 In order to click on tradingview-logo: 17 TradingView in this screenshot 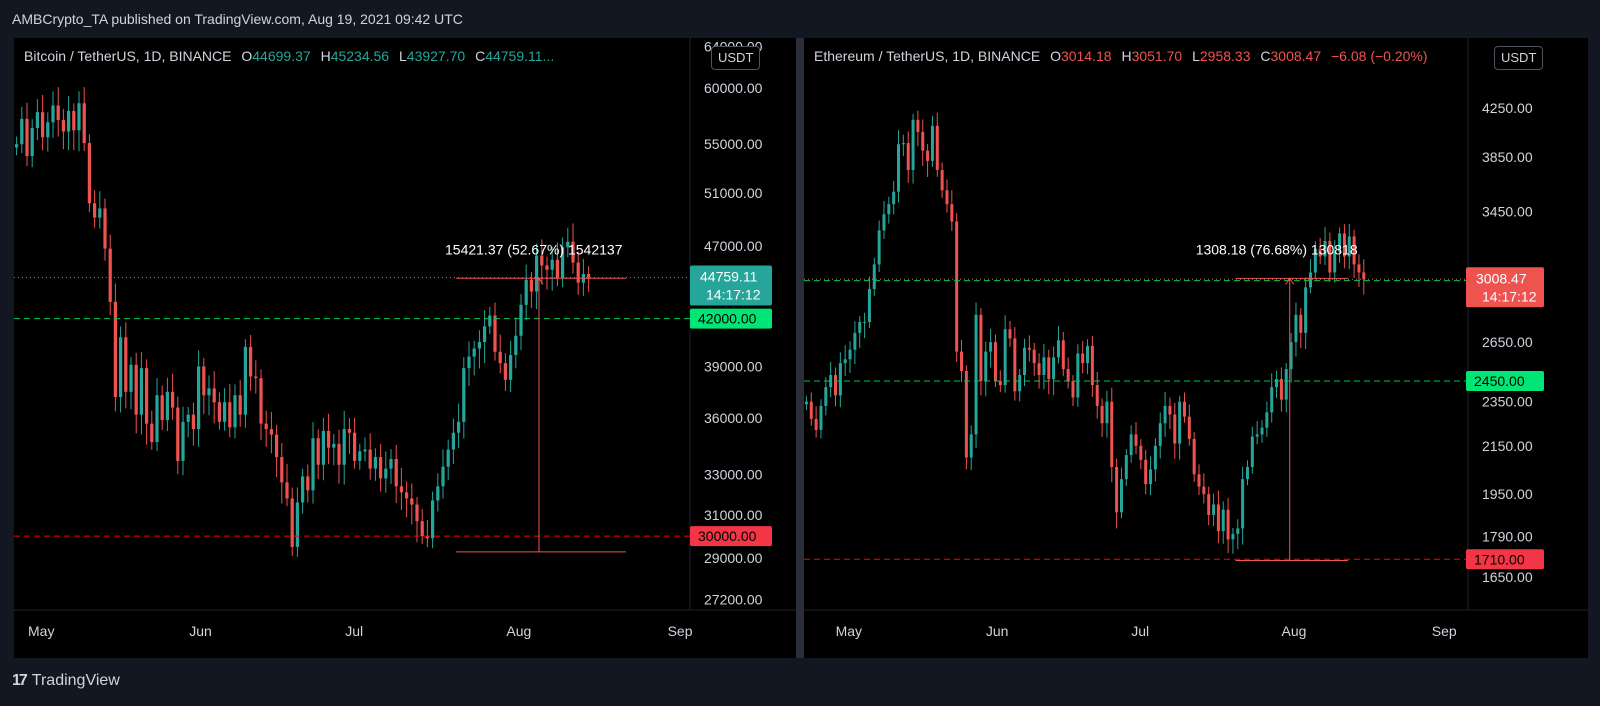, I will do `click(66, 681)`.